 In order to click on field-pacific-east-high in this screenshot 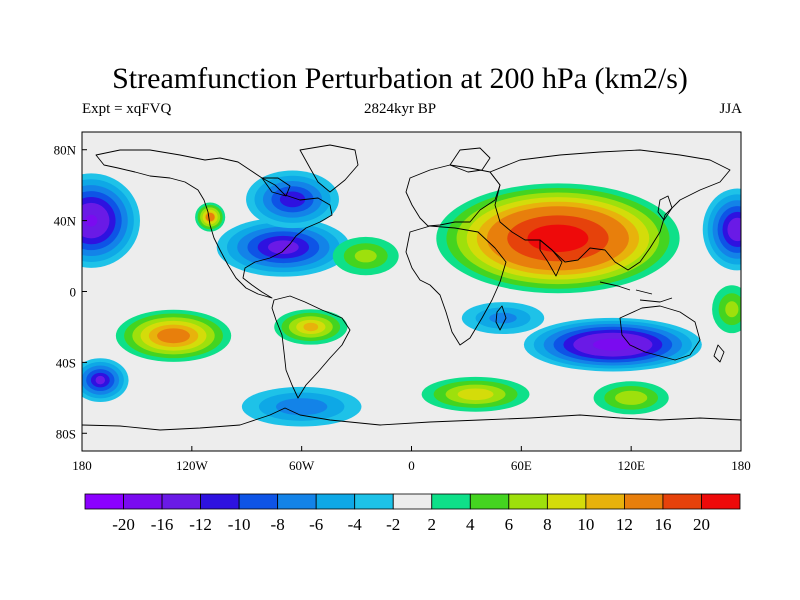, I will do `click(726, 309)`.